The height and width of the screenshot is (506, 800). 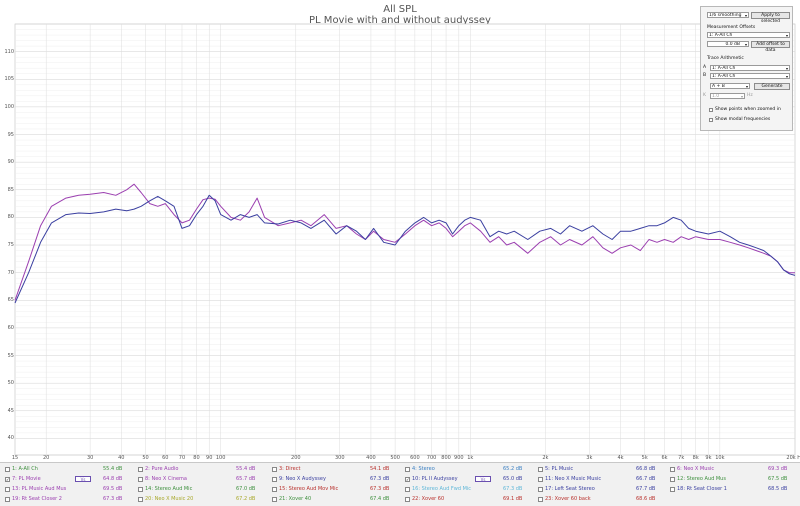 What do you see at coordinates (246, 479) in the screenshot?
I see `legend-value: 65.7 dB` at bounding box center [246, 479].